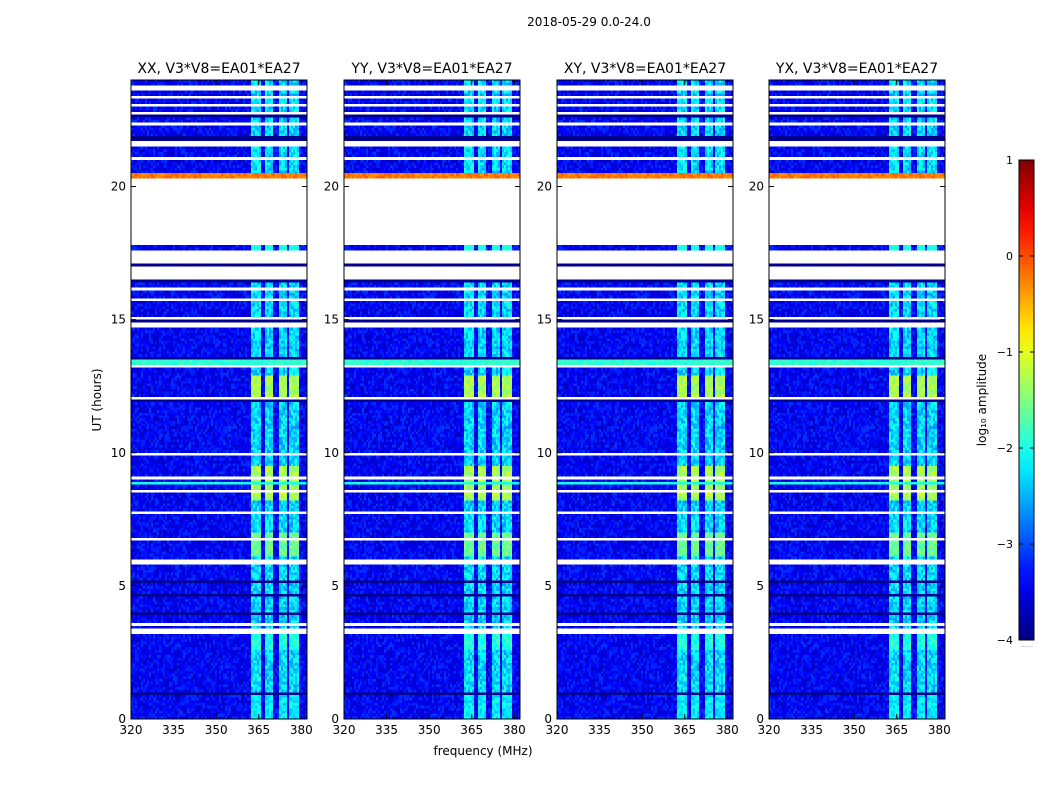 Image resolution: width=1050 pixels, height=800 pixels. Describe the element at coordinates (1005, 352) in the screenshot. I see `colorbar-tick-label: −1` at that location.